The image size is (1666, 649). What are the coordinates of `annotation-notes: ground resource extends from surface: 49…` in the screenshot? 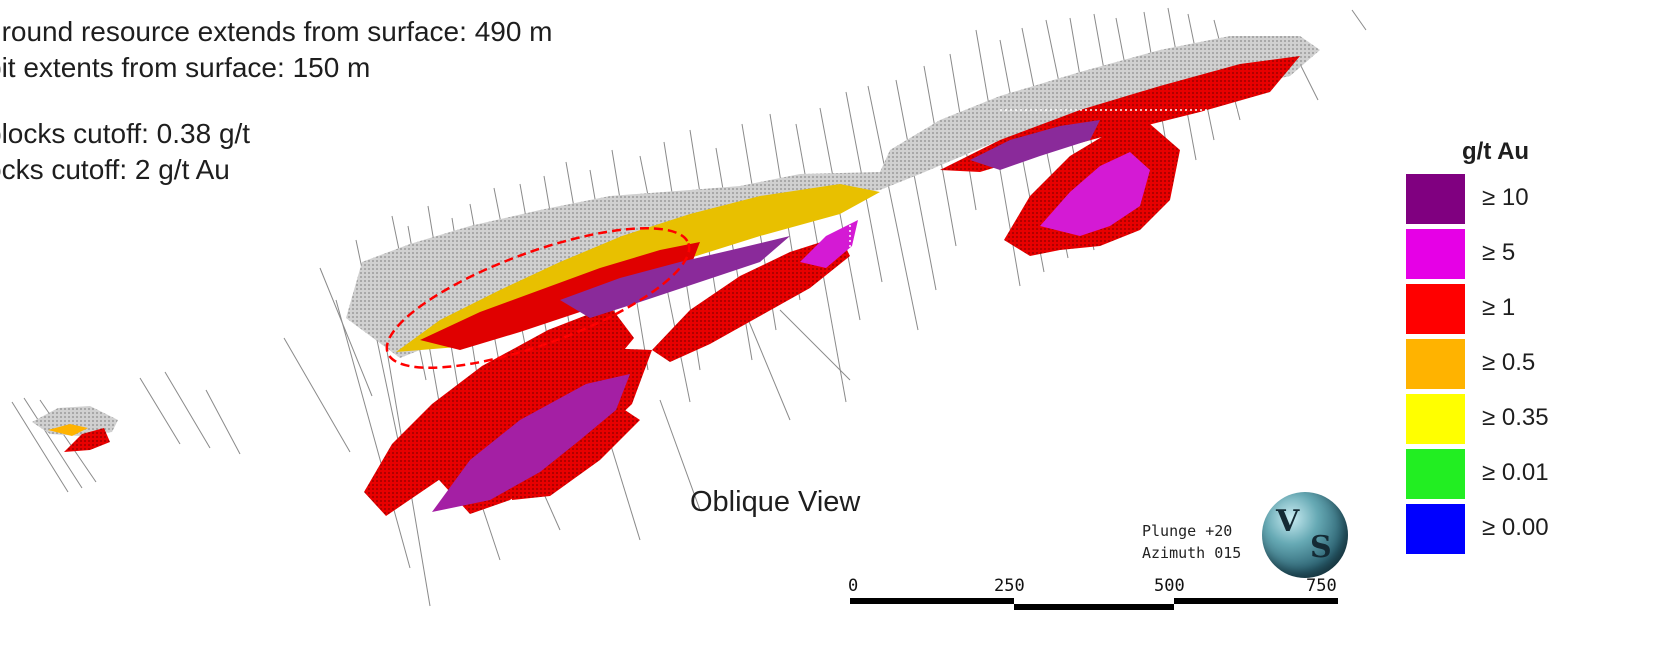 It's located at (276, 101).